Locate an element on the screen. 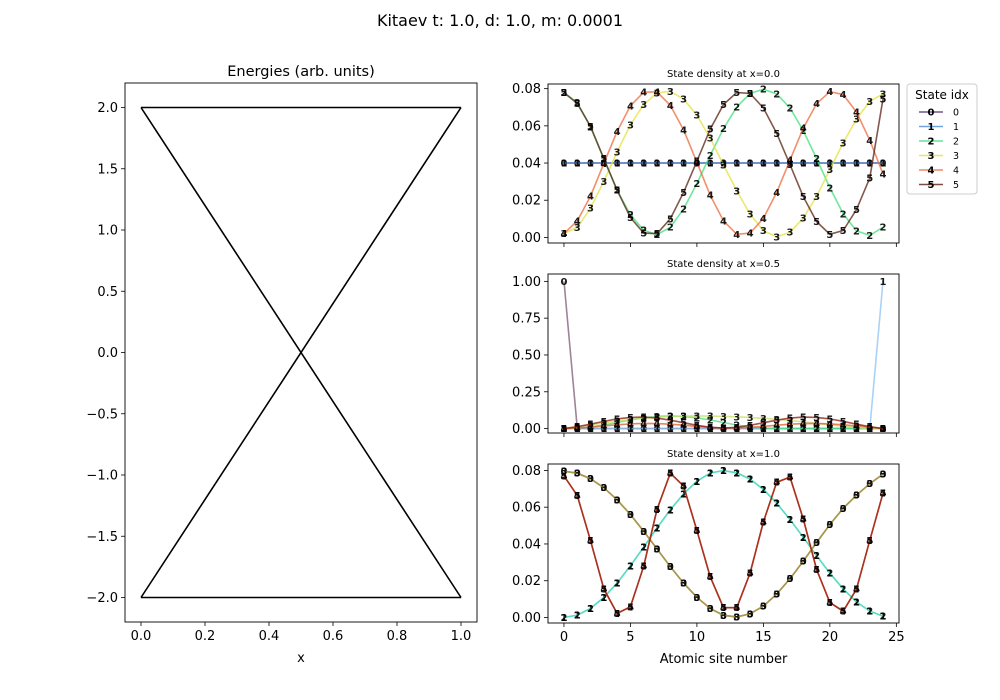  x-axis-label: x is located at coordinates (301, 658).